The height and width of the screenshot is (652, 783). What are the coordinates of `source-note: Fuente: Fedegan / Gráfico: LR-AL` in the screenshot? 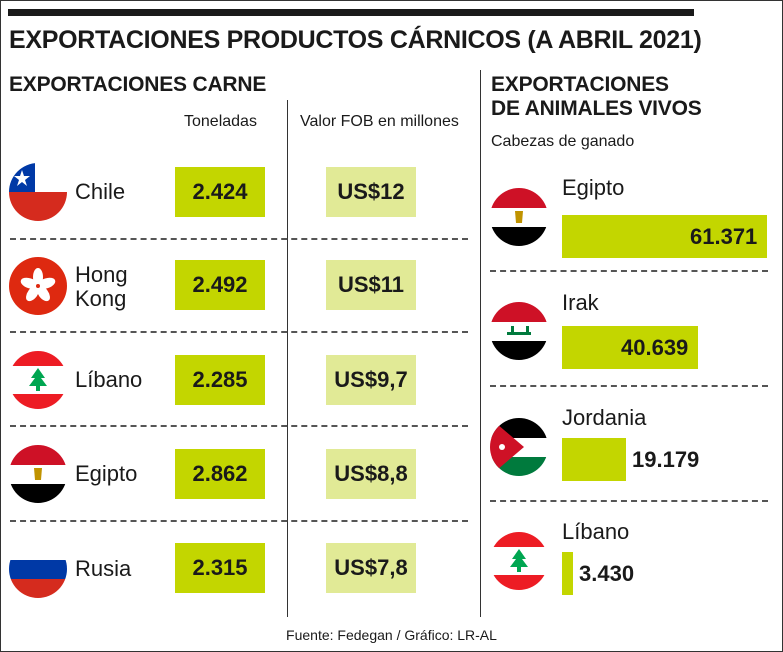 It's located at (391, 635).